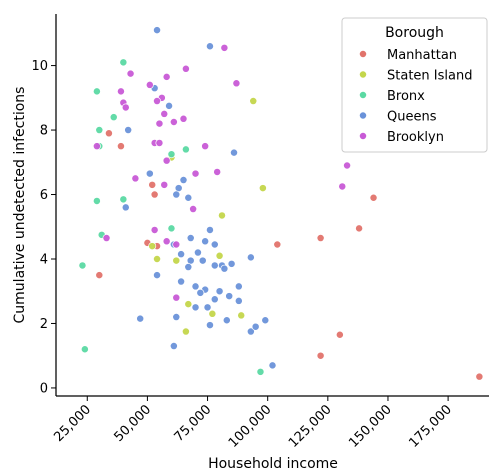  I want to click on y-tick-label: 2, so click(44, 324).